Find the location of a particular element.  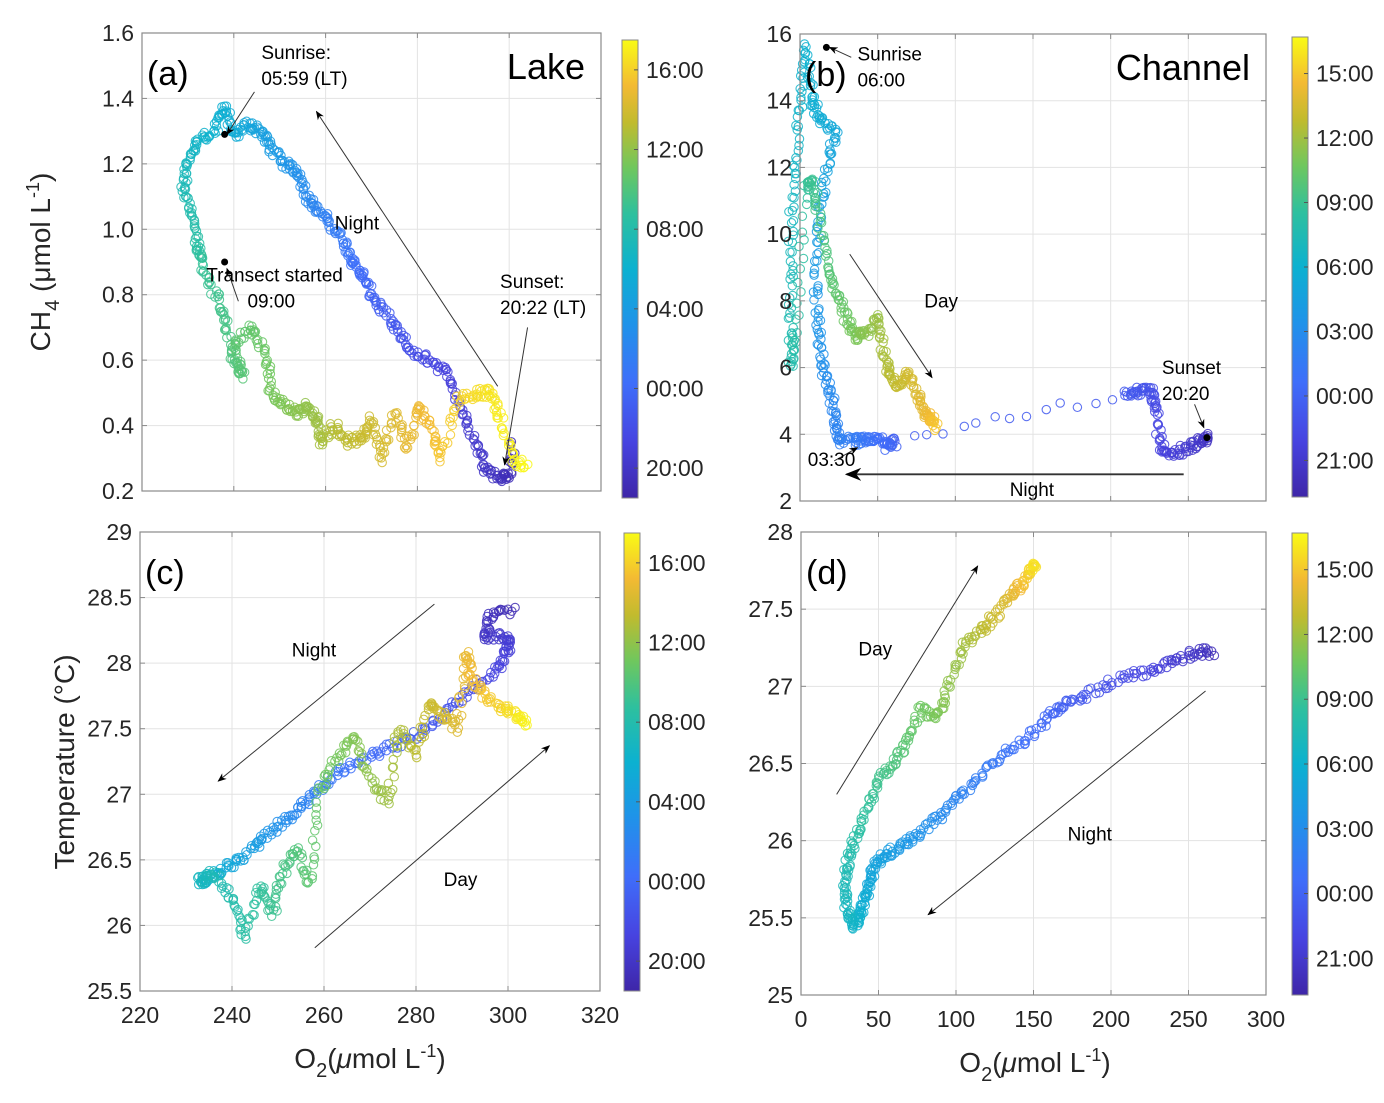

annotation-text: 06:00 is located at coordinates (881, 81).